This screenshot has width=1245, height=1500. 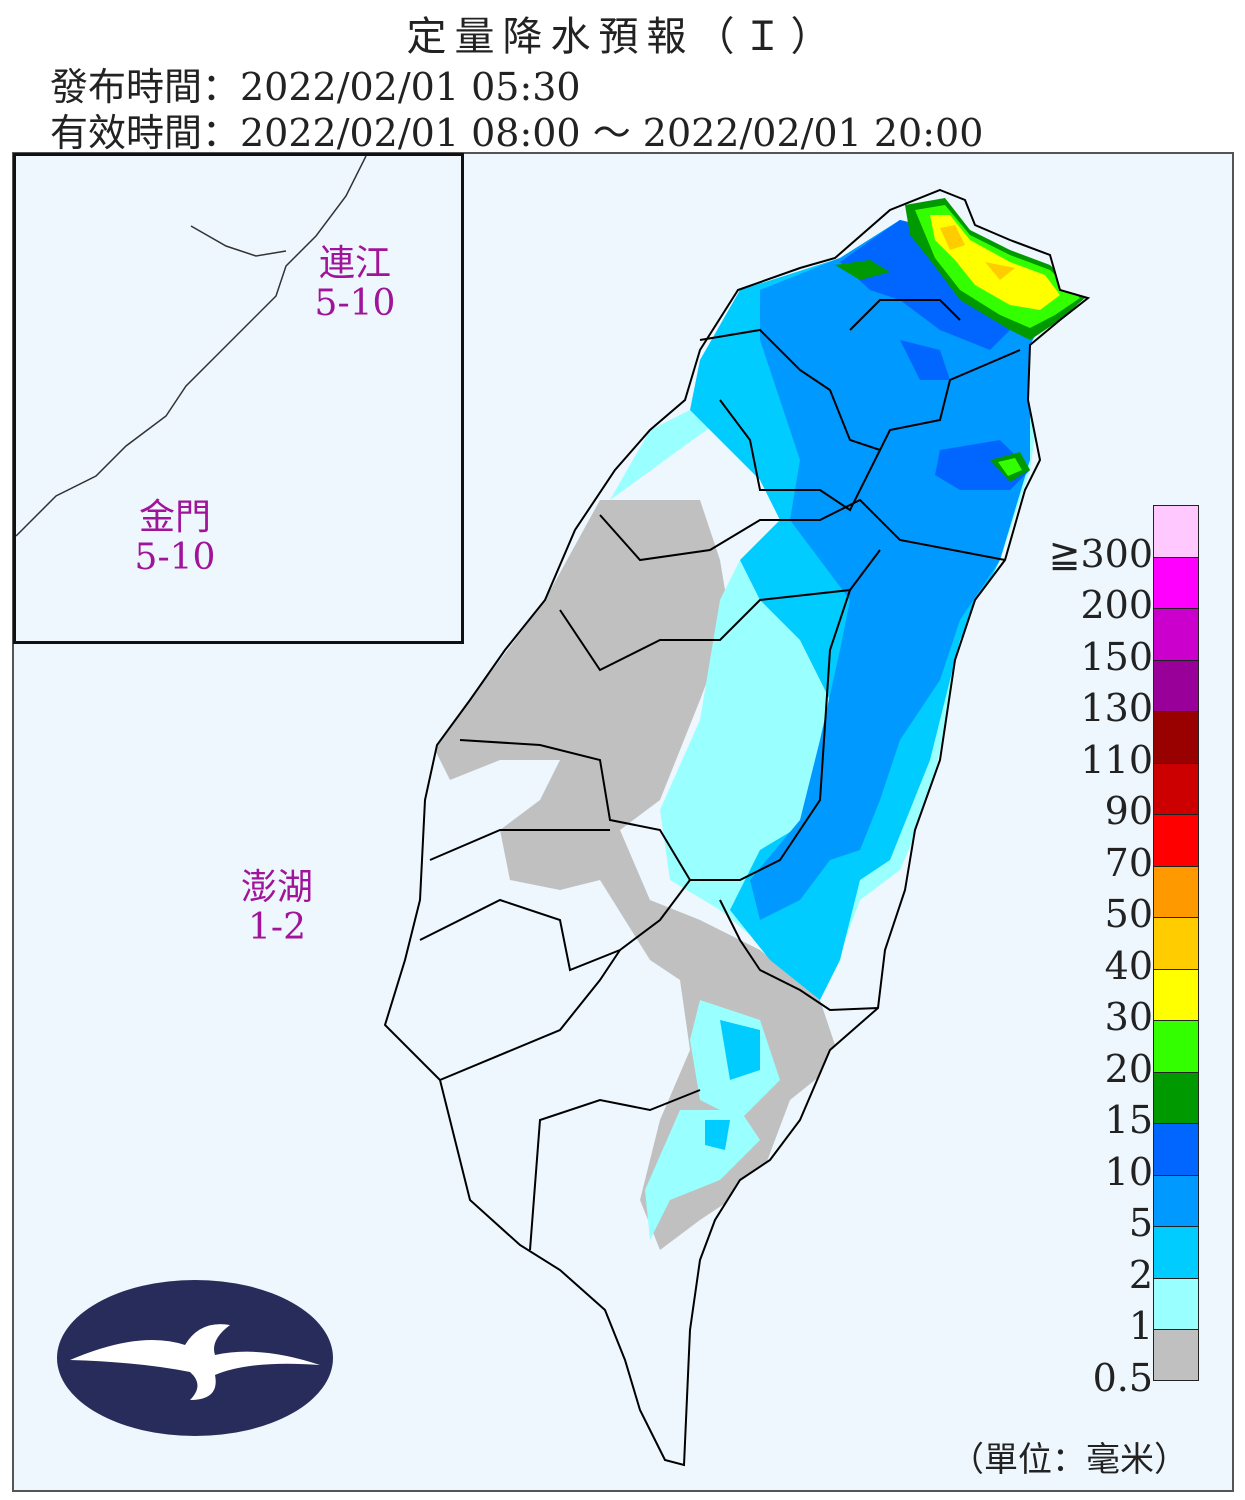 I want to click on legend-label: 50, so click(x=1128, y=914).